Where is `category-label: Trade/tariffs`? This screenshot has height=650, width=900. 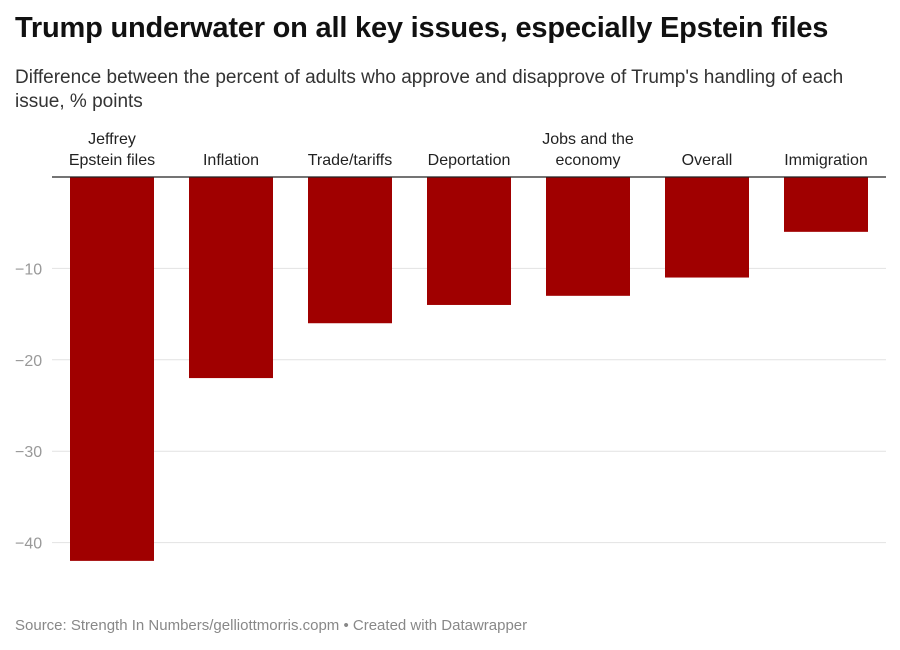
category-label: Trade/tariffs is located at coordinates (350, 160).